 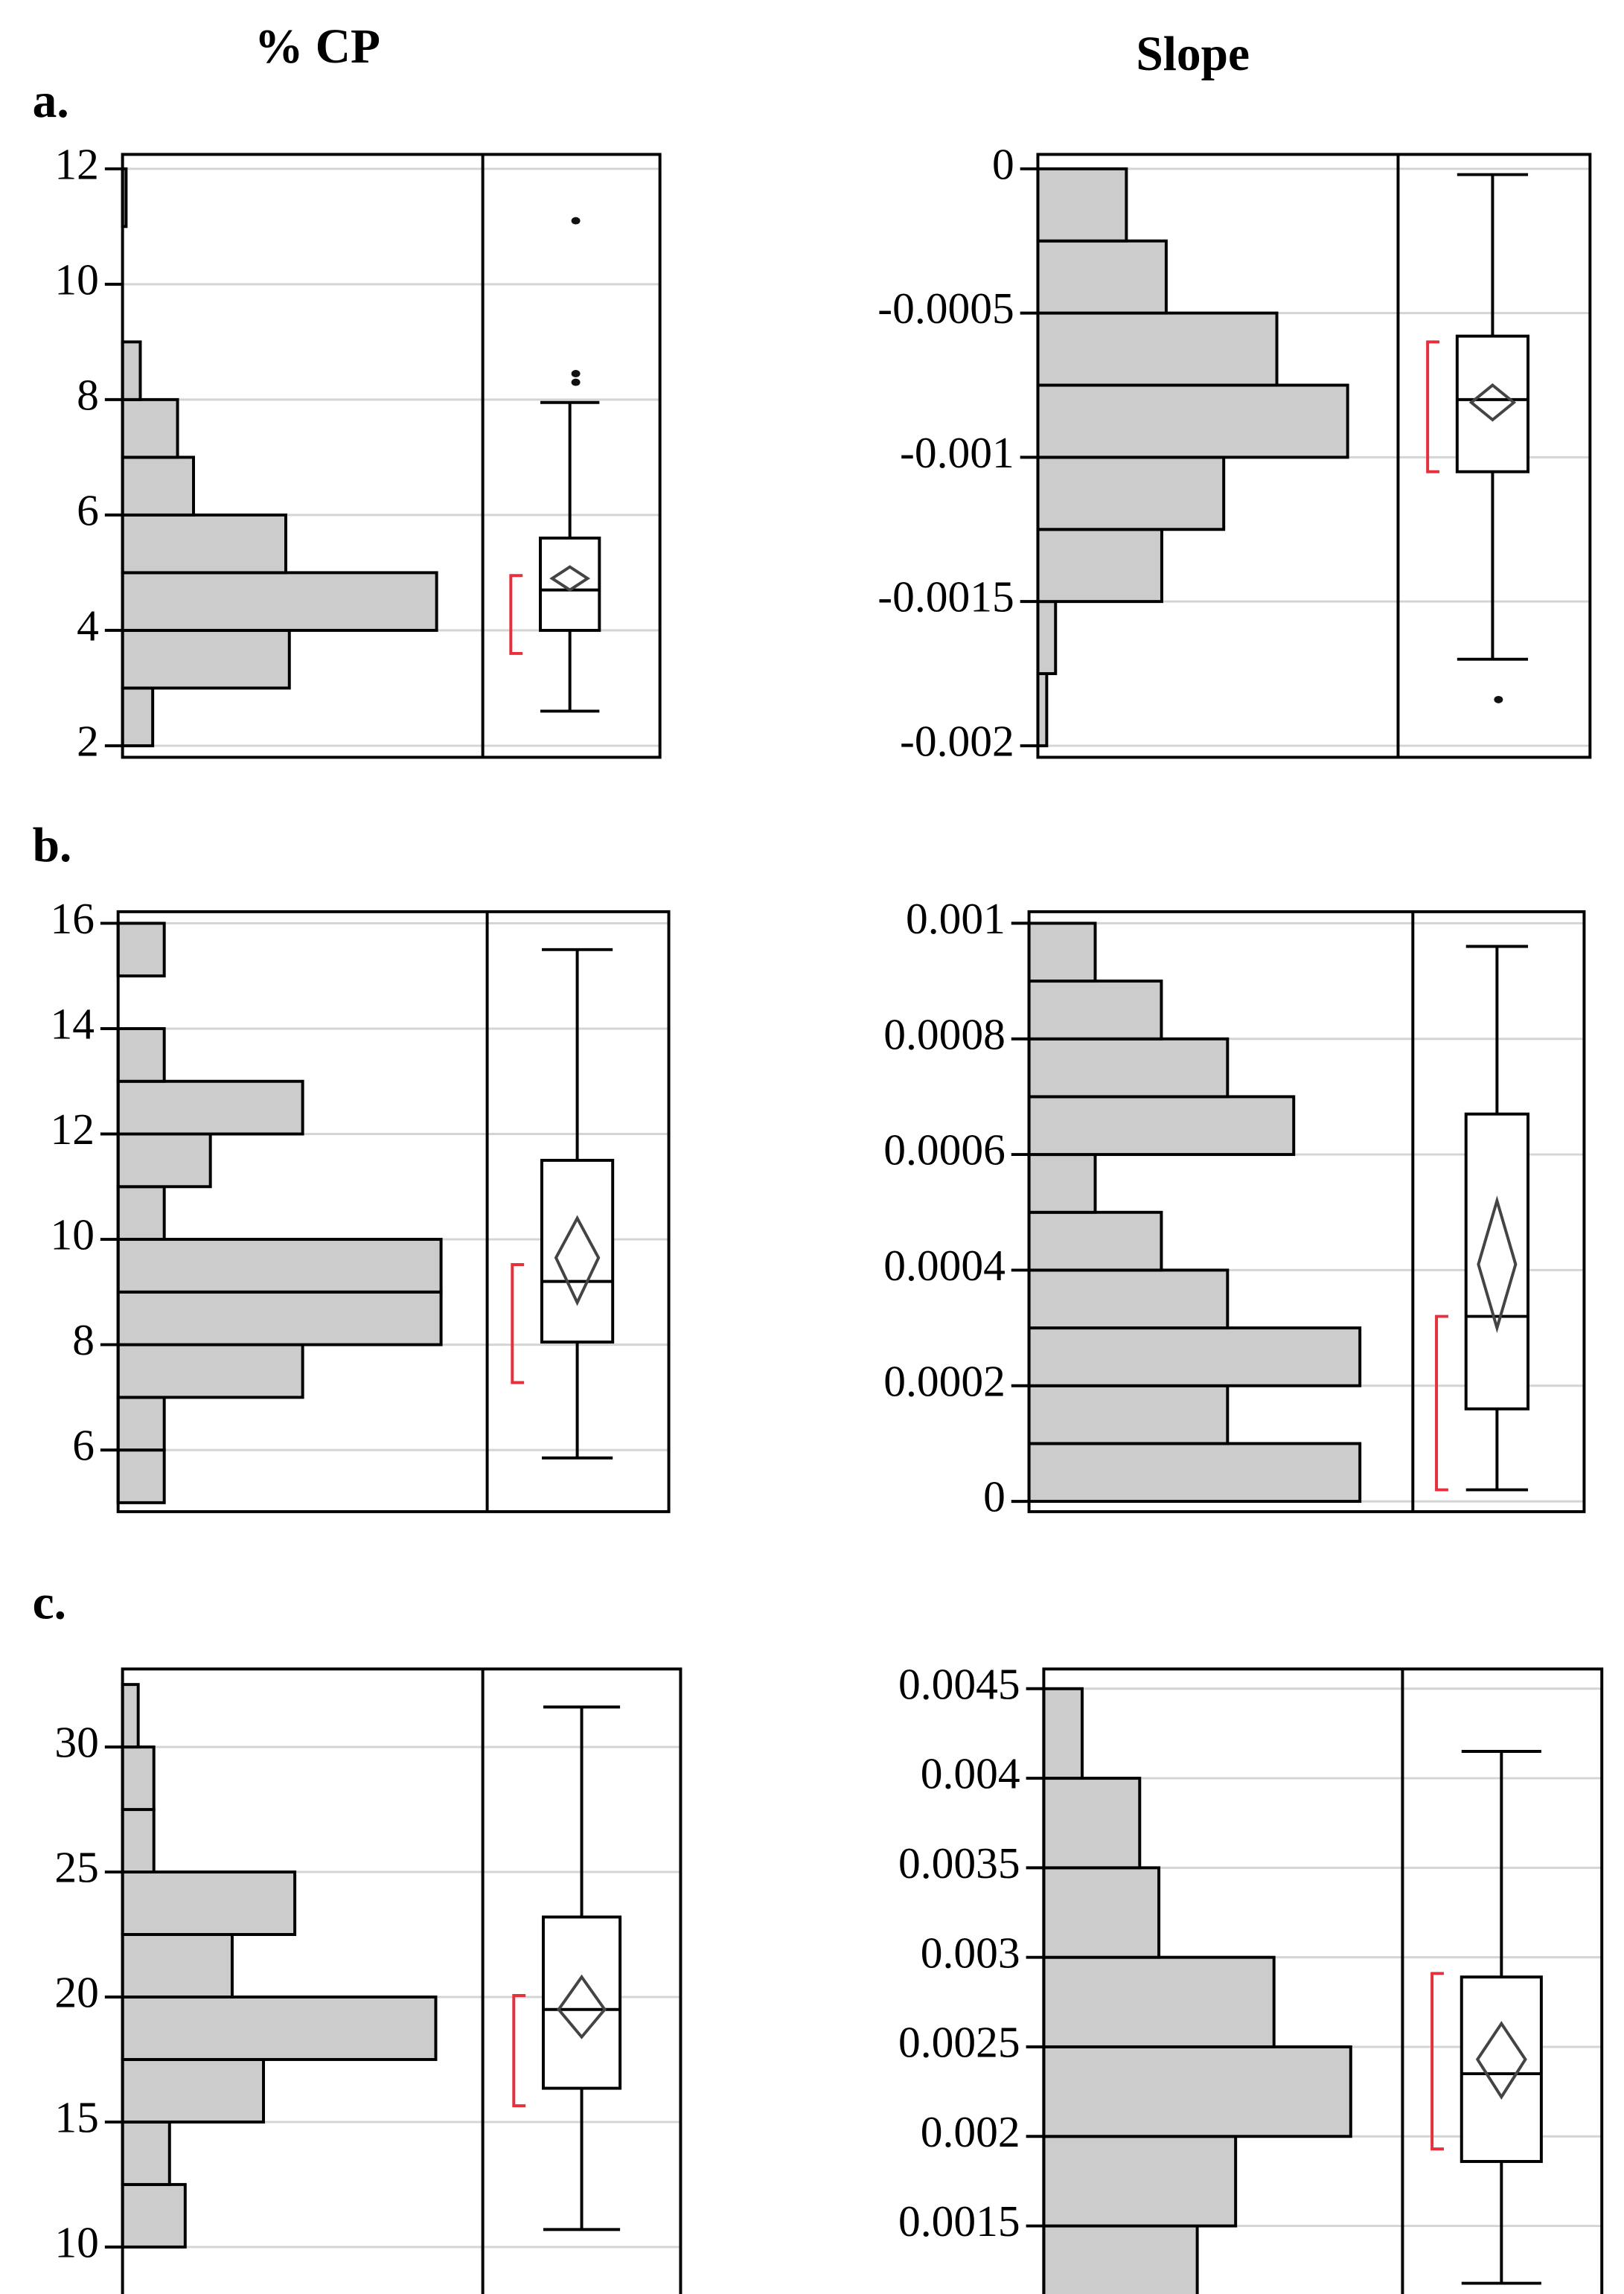 I want to click on y-tick-label: 30, so click(x=76, y=1743).